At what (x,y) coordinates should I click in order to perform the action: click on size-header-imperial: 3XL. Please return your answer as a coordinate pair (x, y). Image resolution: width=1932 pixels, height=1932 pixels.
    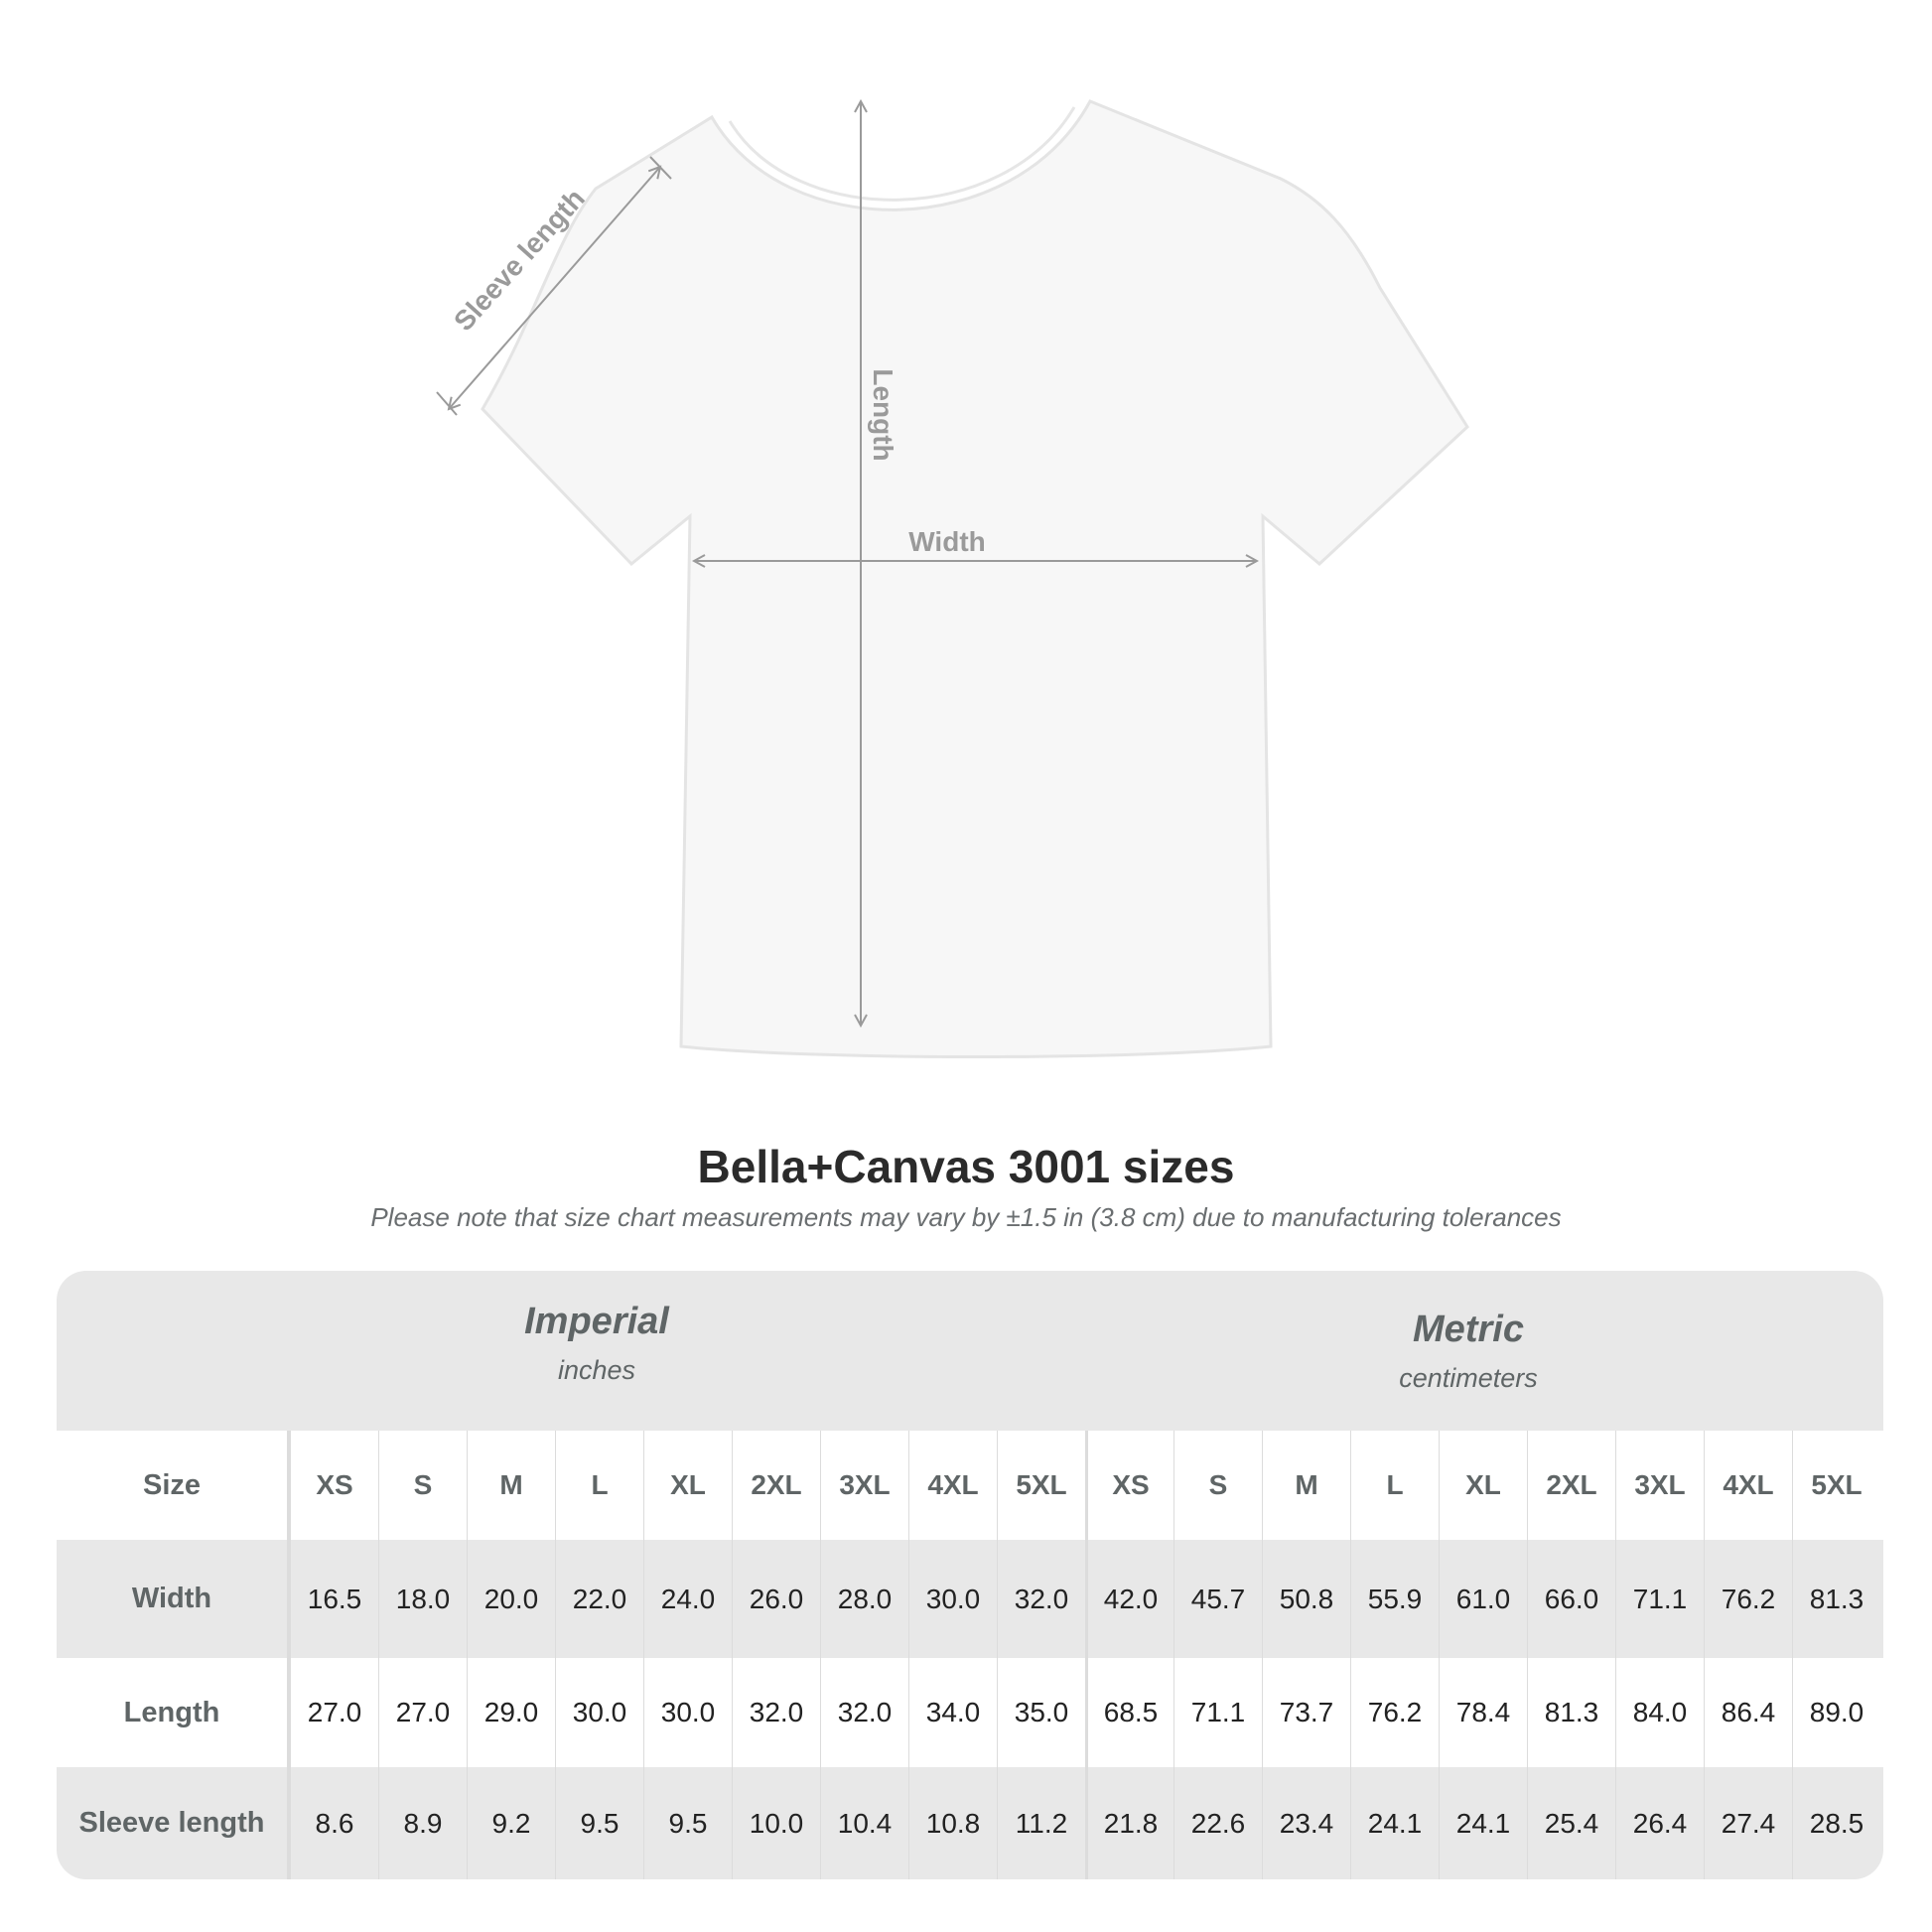
    Looking at the image, I should click on (864, 1486).